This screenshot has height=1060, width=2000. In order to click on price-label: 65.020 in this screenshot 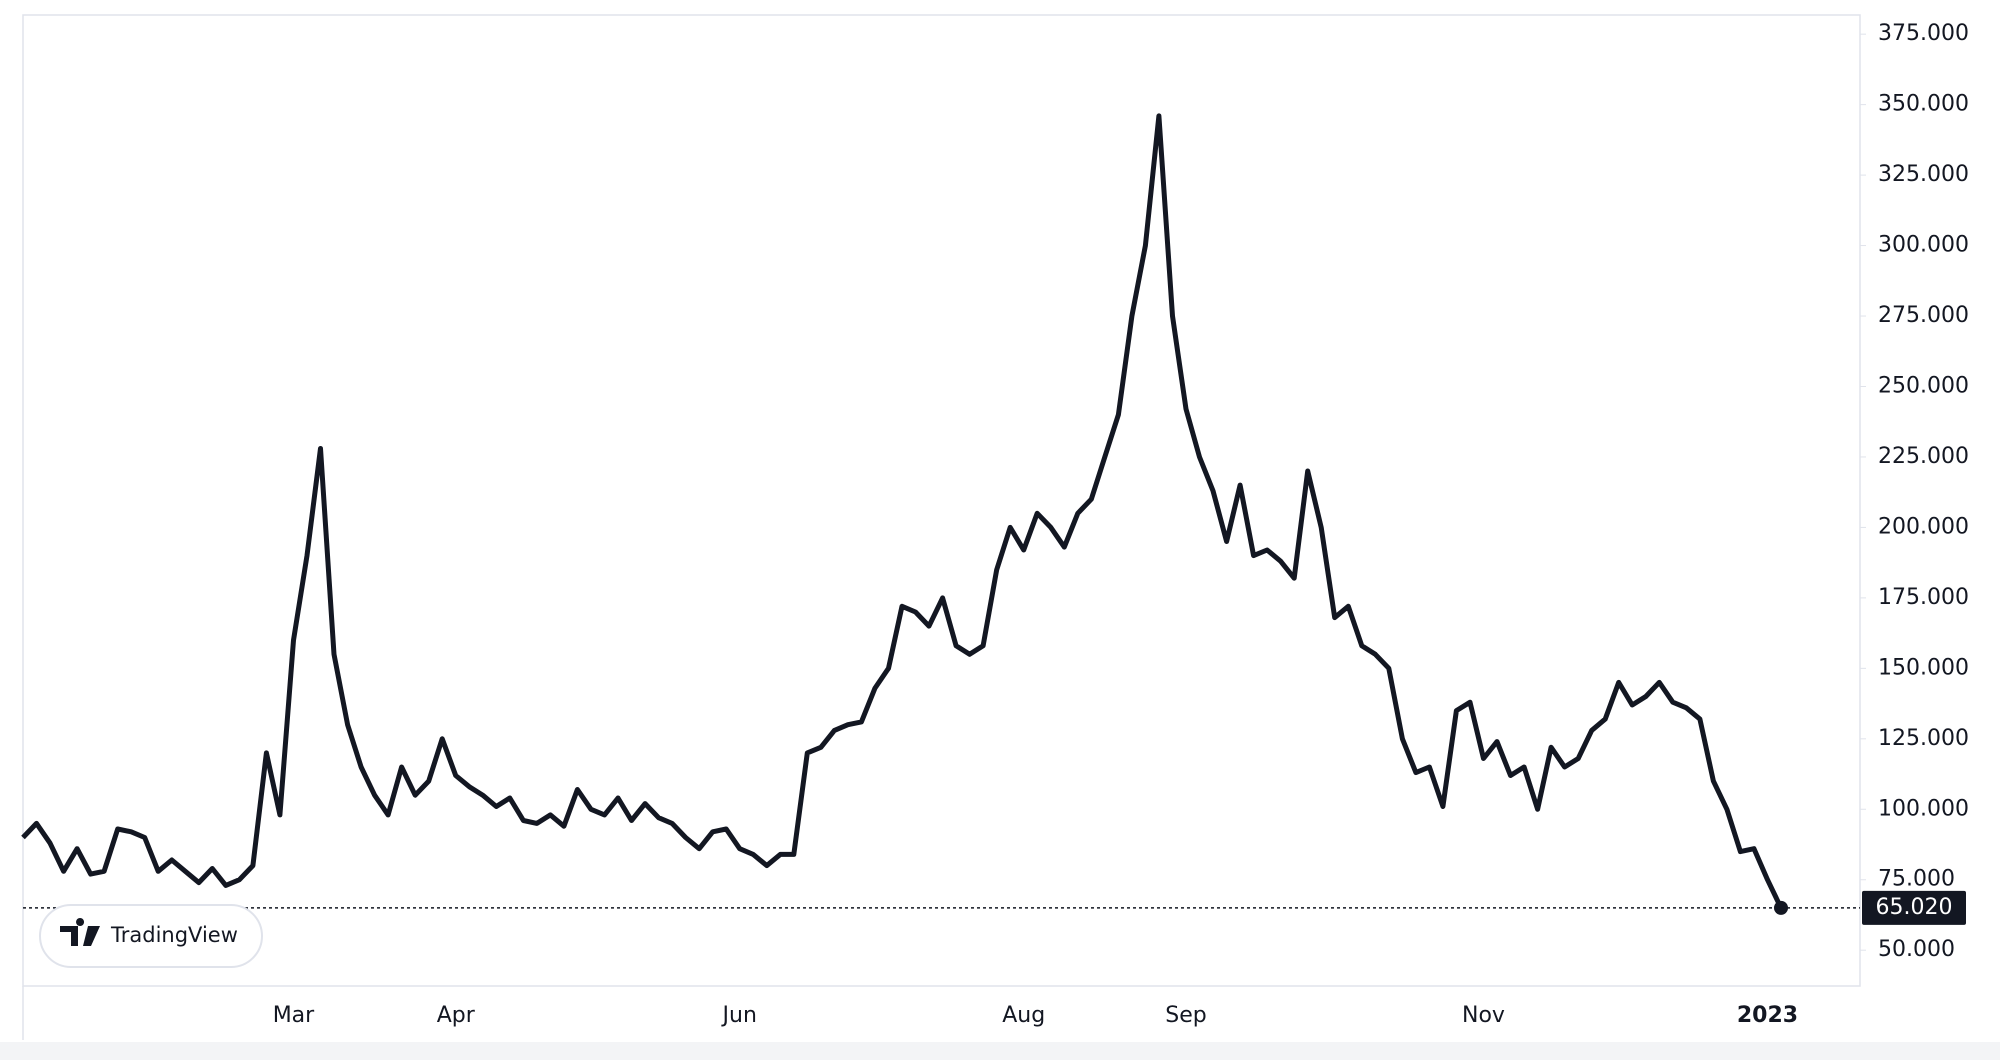, I will do `click(1914, 907)`.